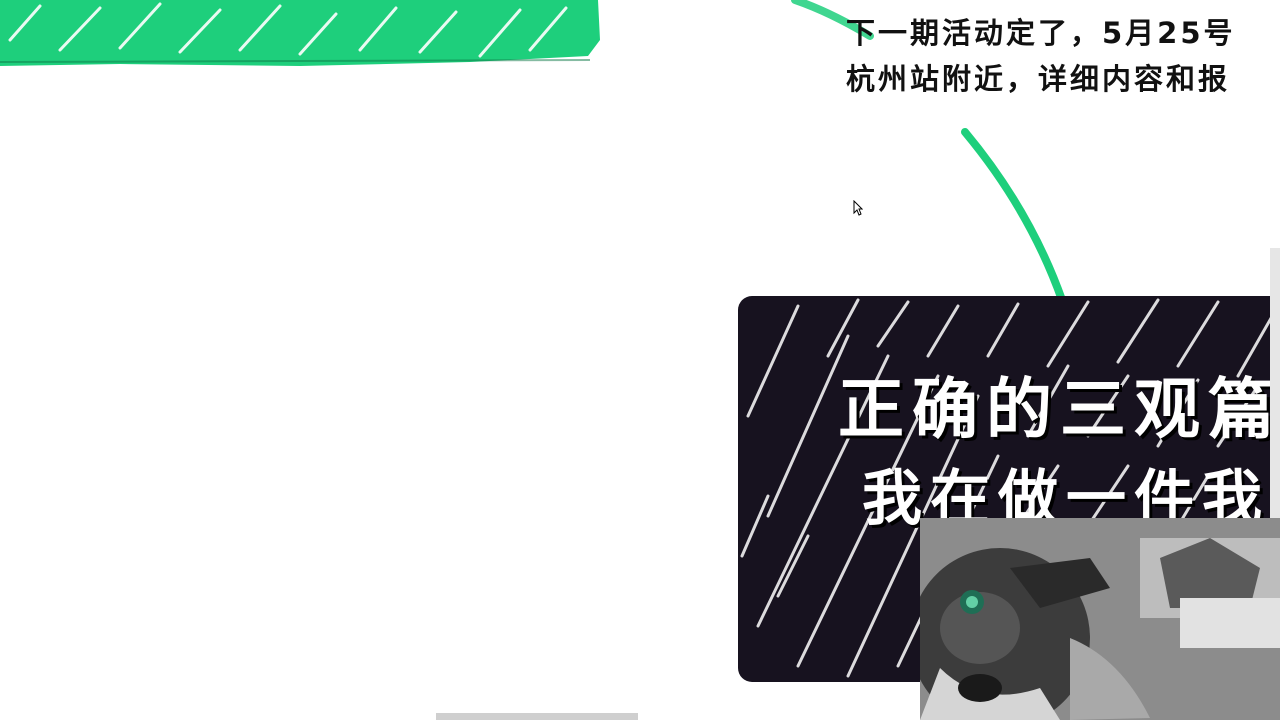 The height and width of the screenshot is (720, 1280). Describe the element at coordinates (1275, 383) in the screenshot. I see `right-edge-strip` at that location.